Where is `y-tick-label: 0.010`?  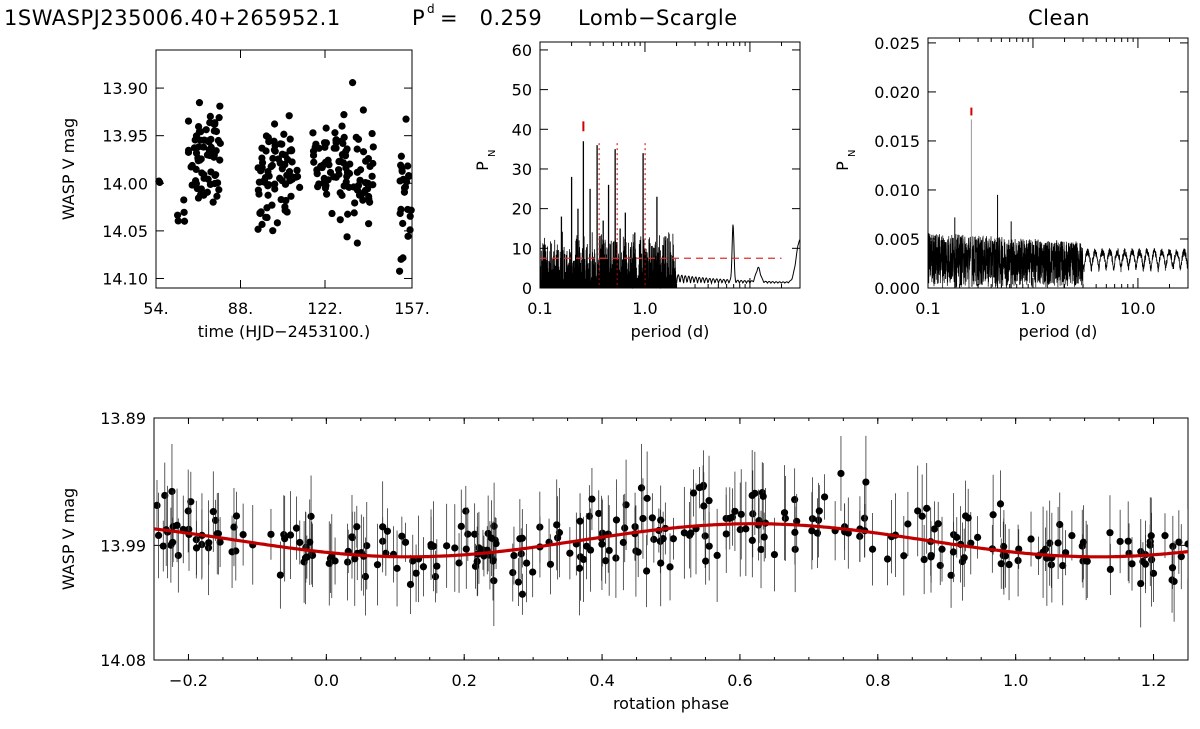 y-tick-label: 0.010 is located at coordinates (897, 190).